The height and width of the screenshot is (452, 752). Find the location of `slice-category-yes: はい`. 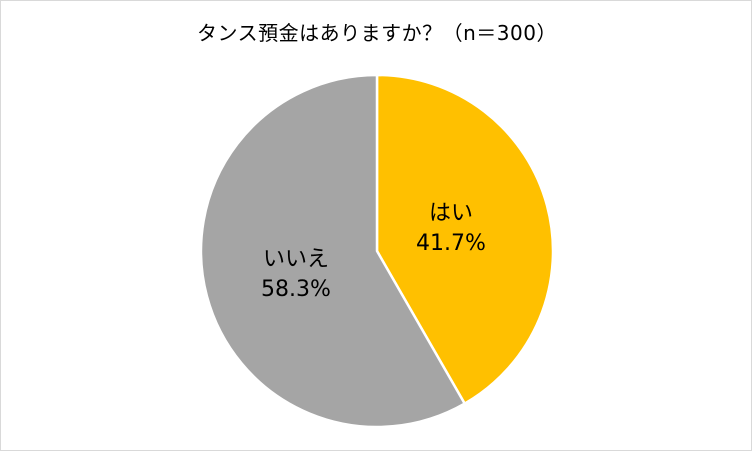

slice-category-yes: はい is located at coordinates (450, 213).